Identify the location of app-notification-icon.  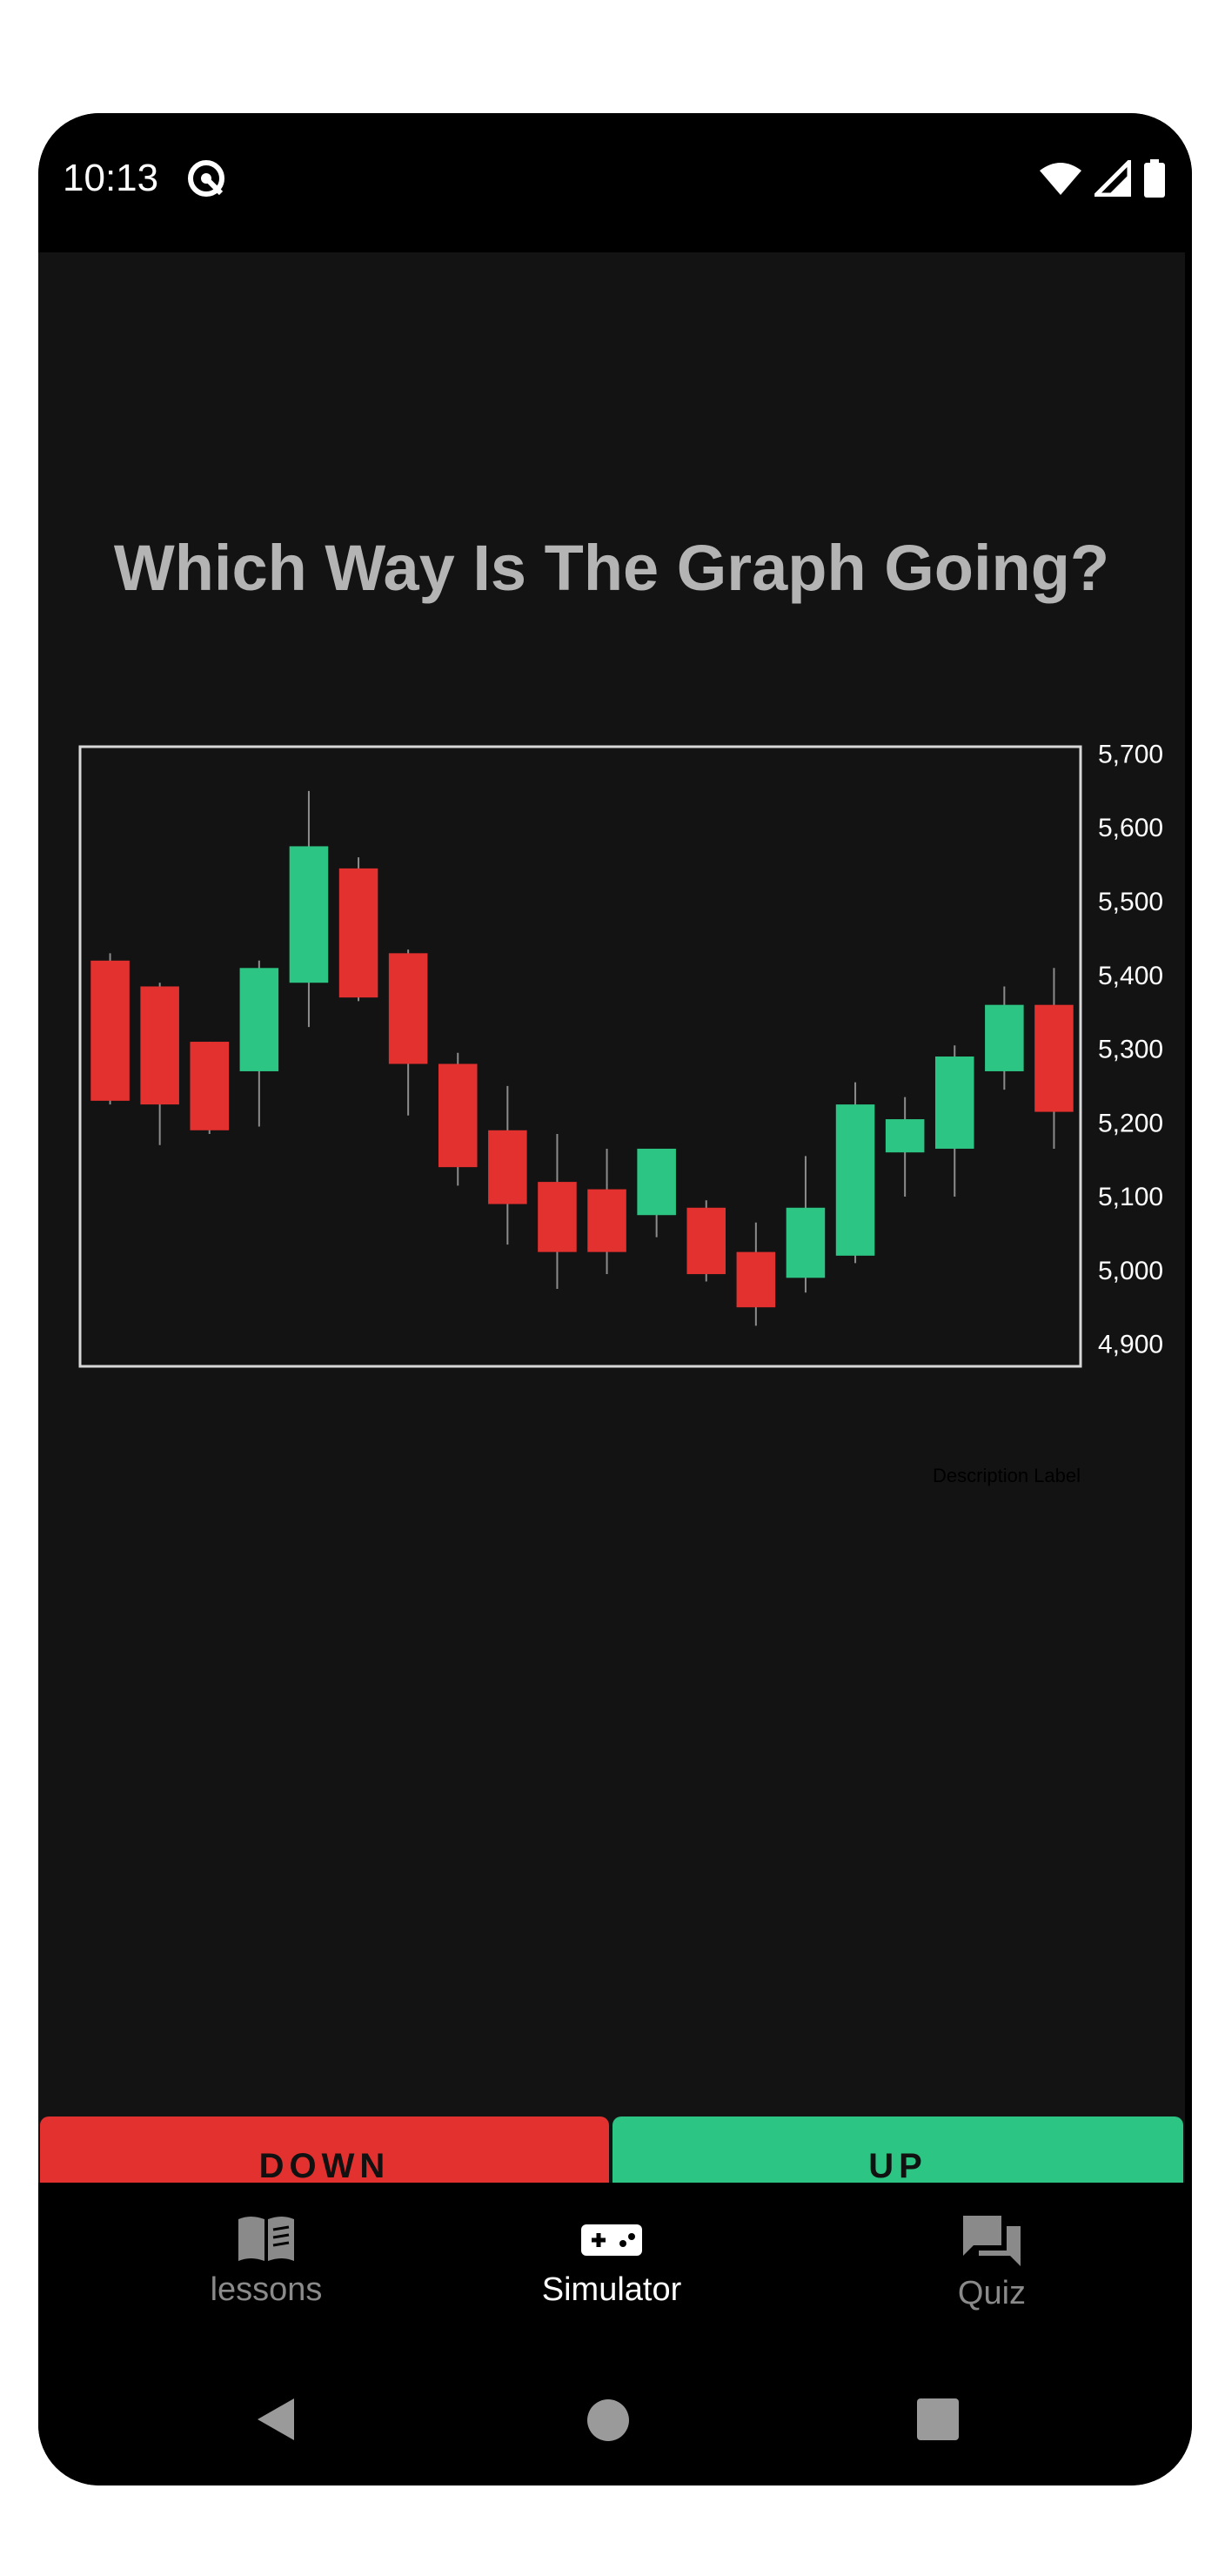
(206, 179).